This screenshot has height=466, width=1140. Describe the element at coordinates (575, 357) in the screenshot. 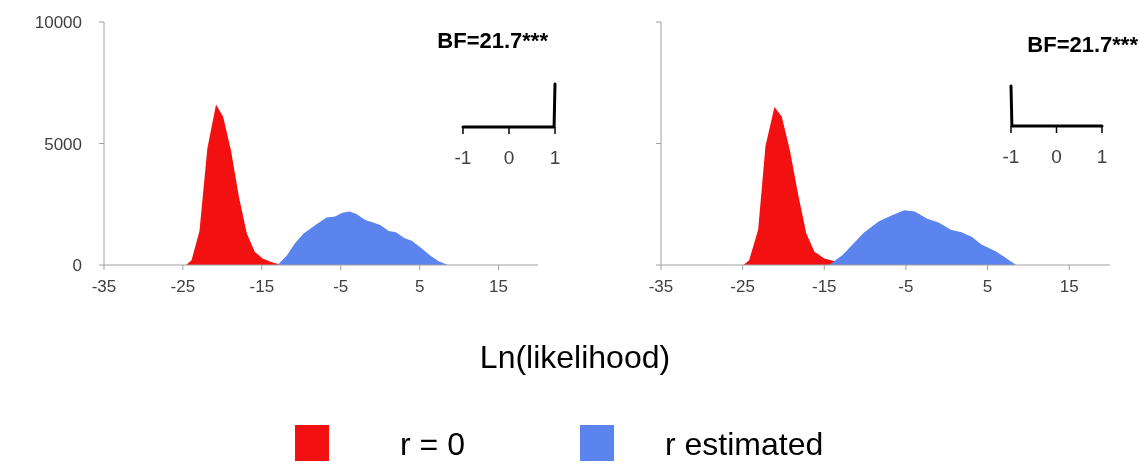

I see `x-axis-title: Ln(likelihood)` at that location.